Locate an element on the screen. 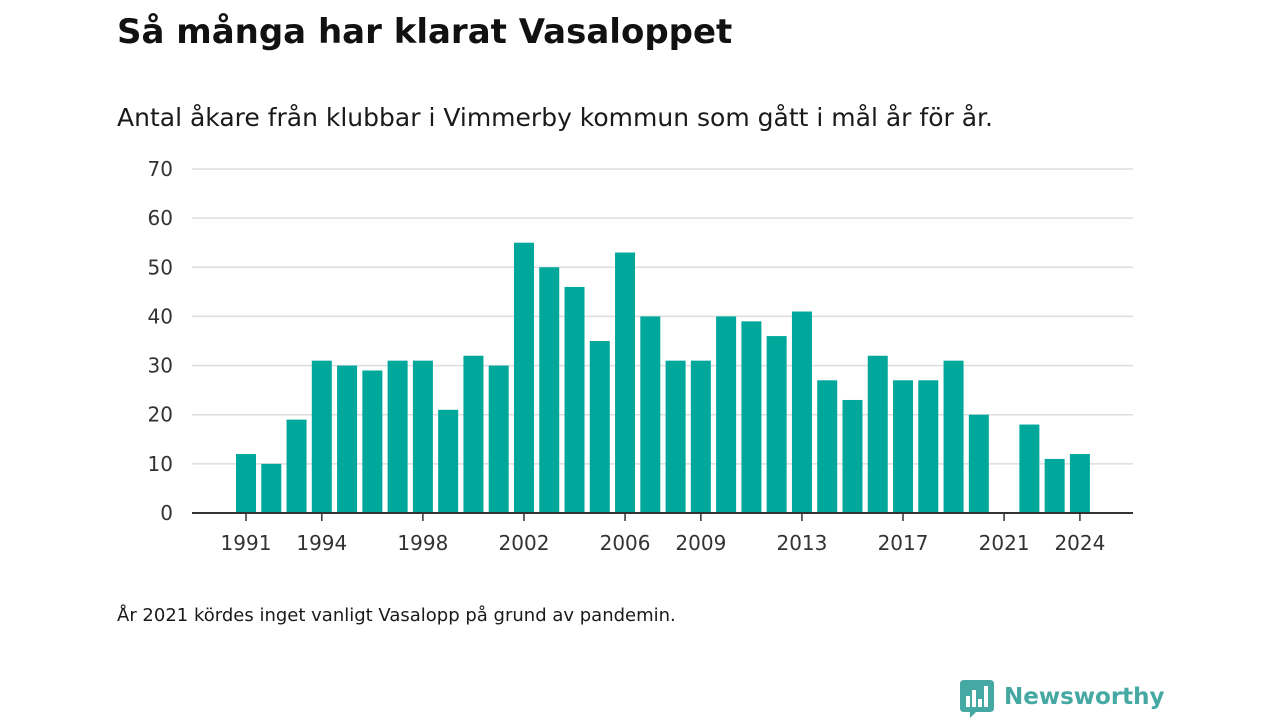  y-tick-label-50: 50 is located at coordinates (160, 267).